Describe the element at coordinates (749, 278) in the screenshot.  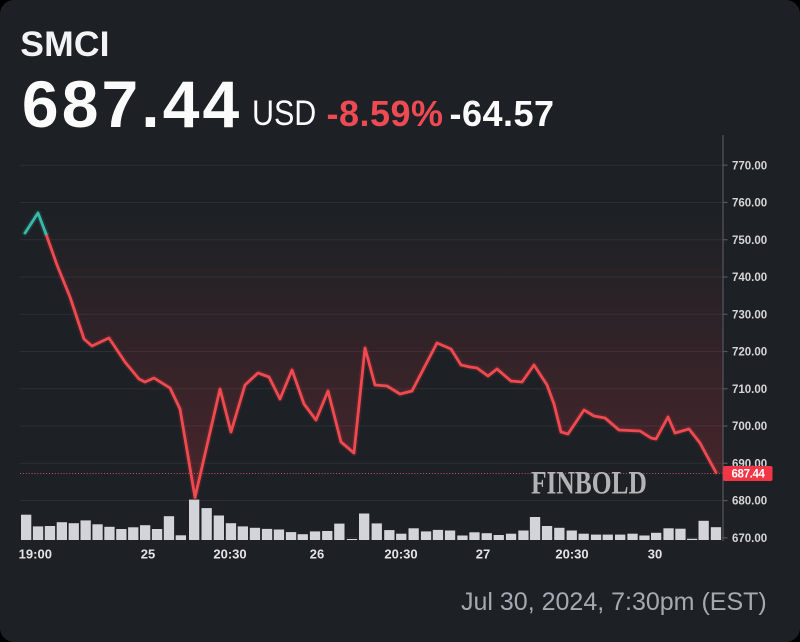
I see `svg-text: 740.00` at that location.